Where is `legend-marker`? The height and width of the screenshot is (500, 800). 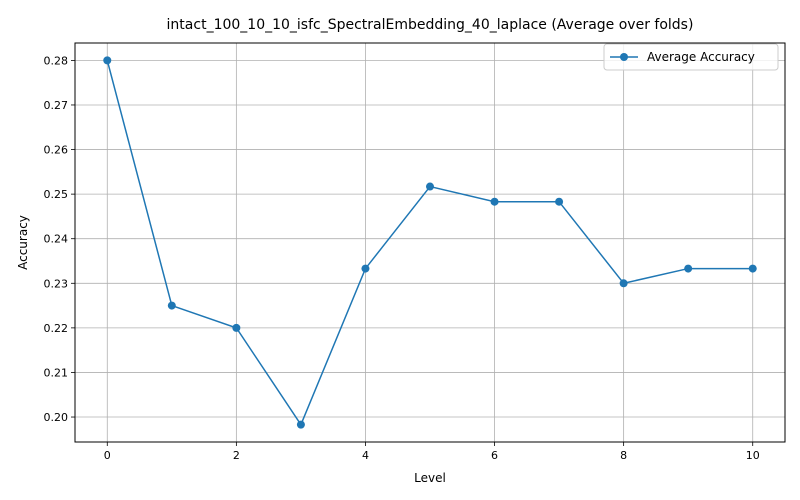
legend-marker is located at coordinates (624, 57).